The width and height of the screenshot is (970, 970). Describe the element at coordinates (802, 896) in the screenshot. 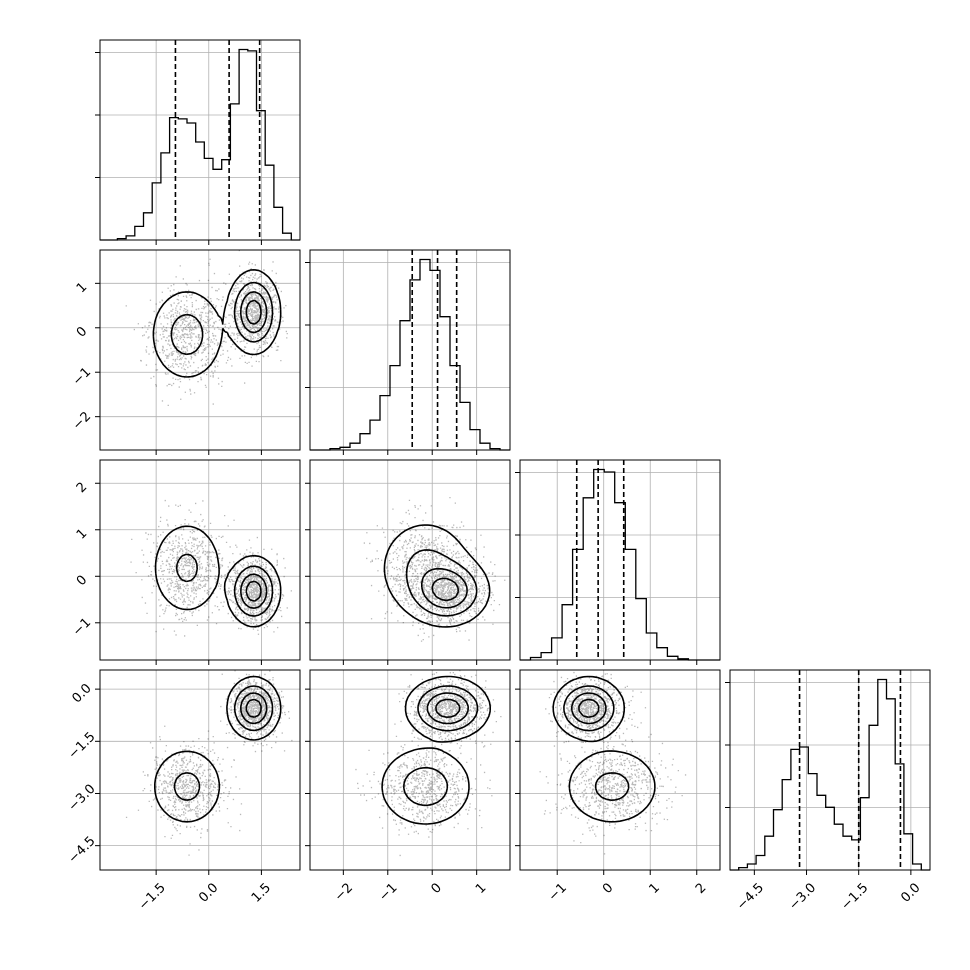

I see `x-tick-label: −3.0` at that location.